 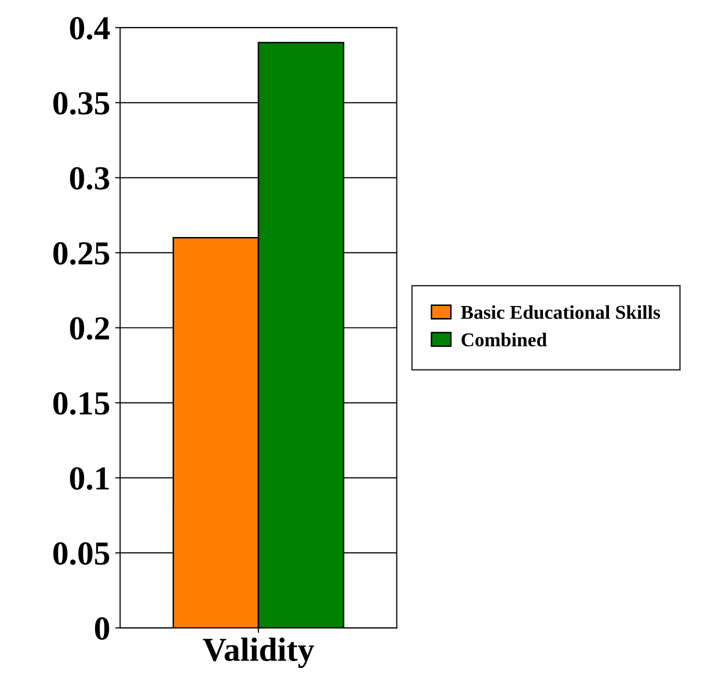 I want to click on y-tick-label: 0.4, so click(x=90, y=28).